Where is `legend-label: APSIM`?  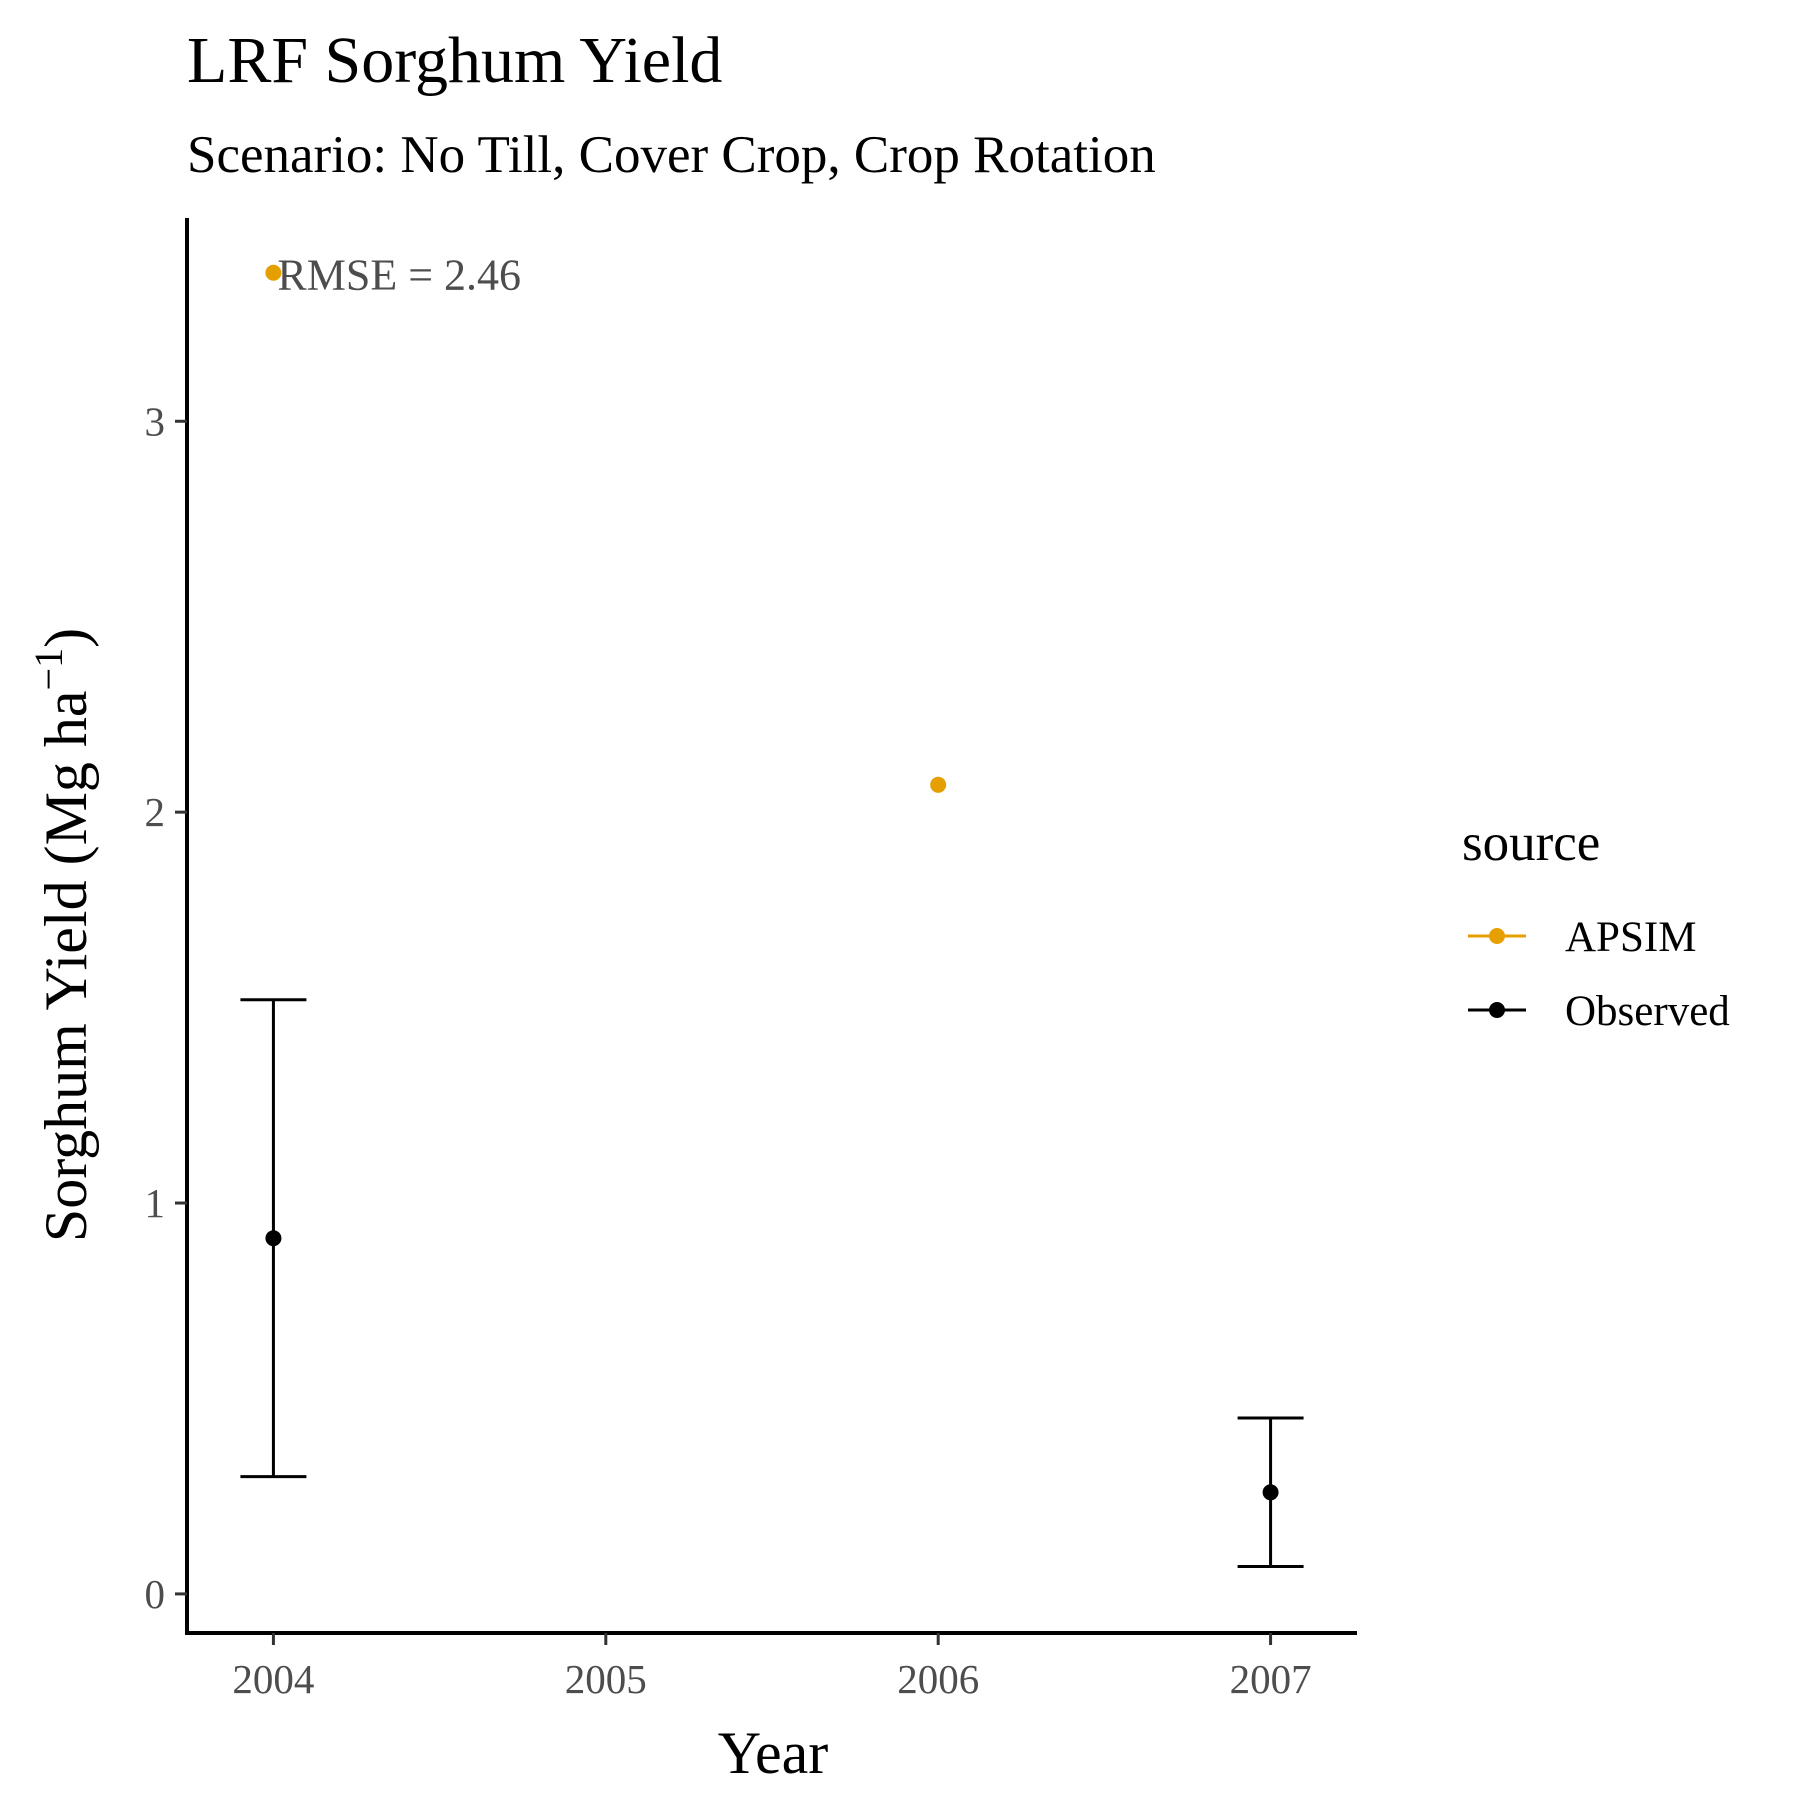 legend-label: APSIM is located at coordinates (1630, 937).